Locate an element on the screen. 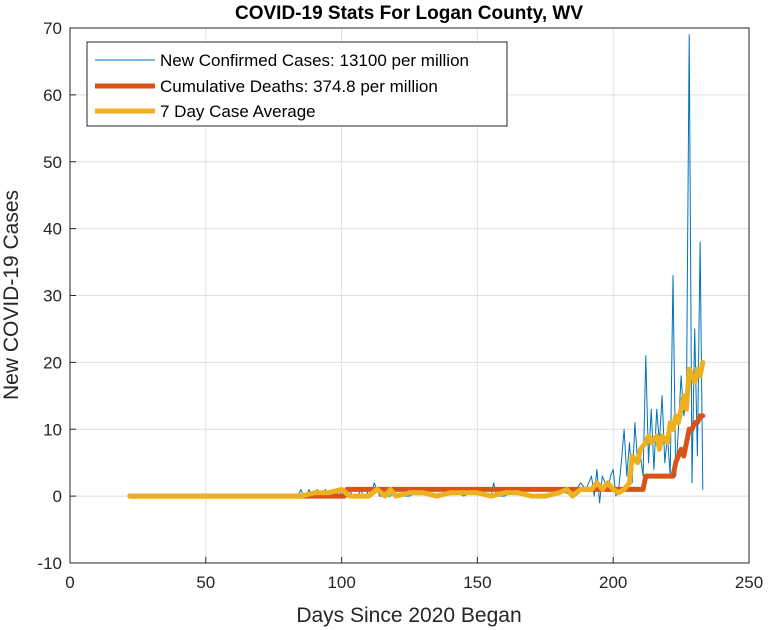 The width and height of the screenshot is (768, 630). y-tick-label: 60 is located at coordinates (52, 95).